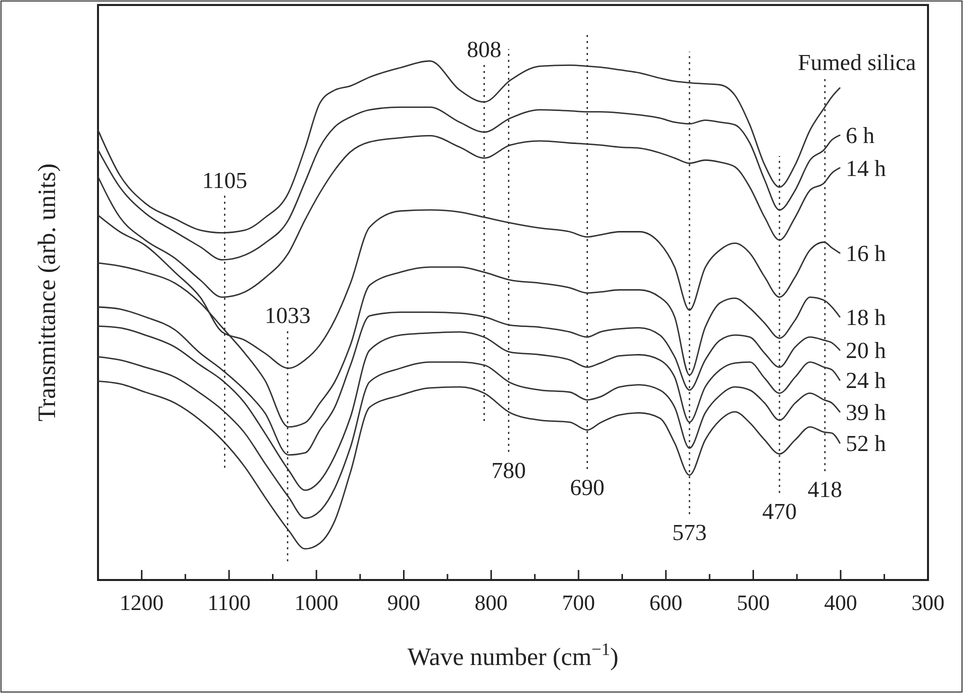 The height and width of the screenshot is (693, 963). What do you see at coordinates (403, 602) in the screenshot?
I see `x-tick-label: 900` at bounding box center [403, 602].